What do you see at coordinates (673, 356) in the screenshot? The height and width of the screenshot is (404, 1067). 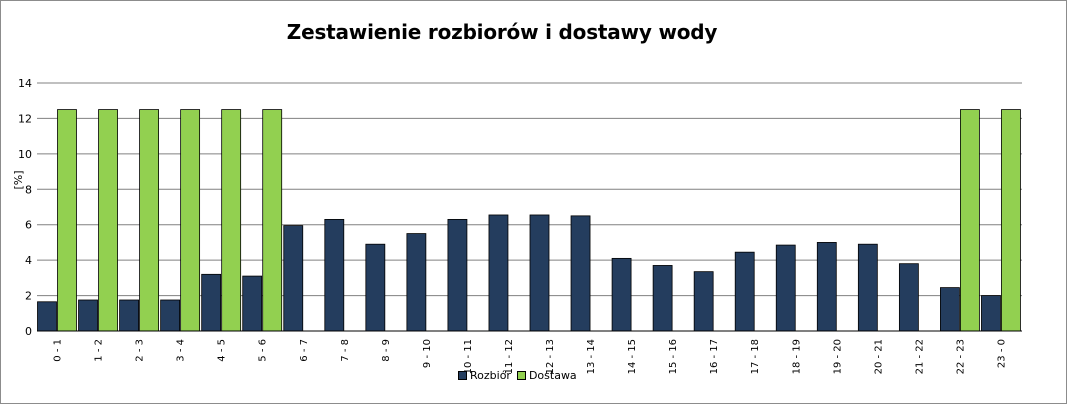 I see `x-tick-label: 15 - 16` at bounding box center [673, 356].